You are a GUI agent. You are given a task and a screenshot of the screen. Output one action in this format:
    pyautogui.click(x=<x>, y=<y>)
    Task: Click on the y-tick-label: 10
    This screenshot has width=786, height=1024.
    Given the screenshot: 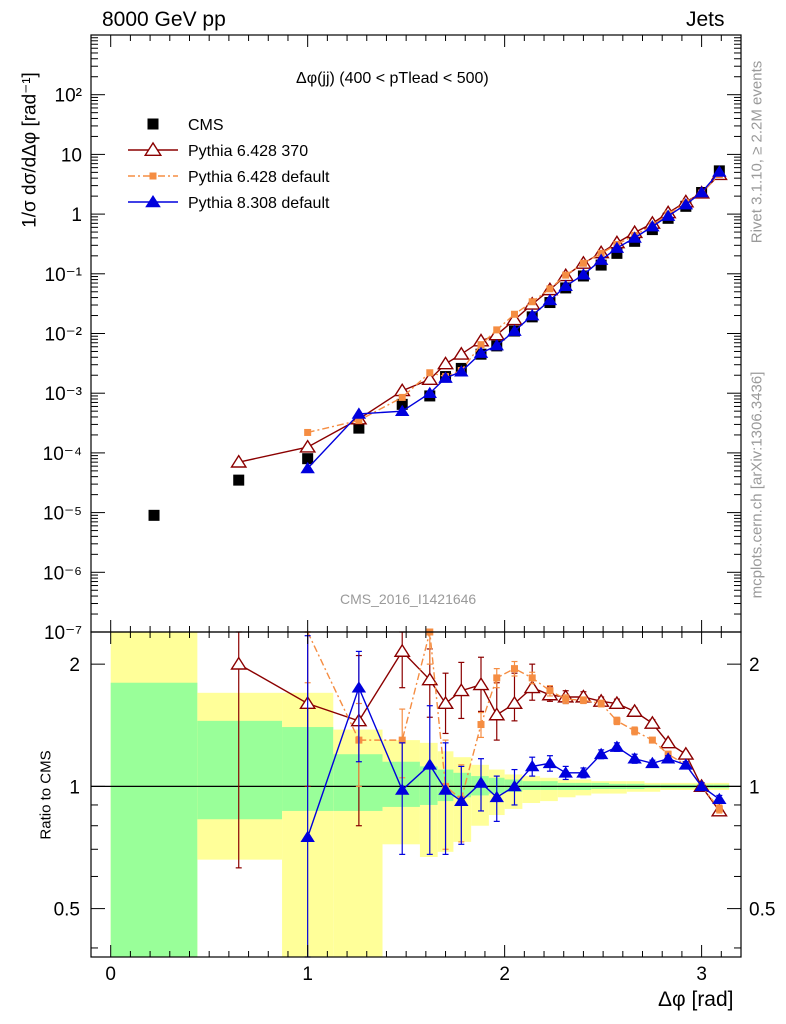 What is the action you would take?
    pyautogui.click(x=71, y=155)
    